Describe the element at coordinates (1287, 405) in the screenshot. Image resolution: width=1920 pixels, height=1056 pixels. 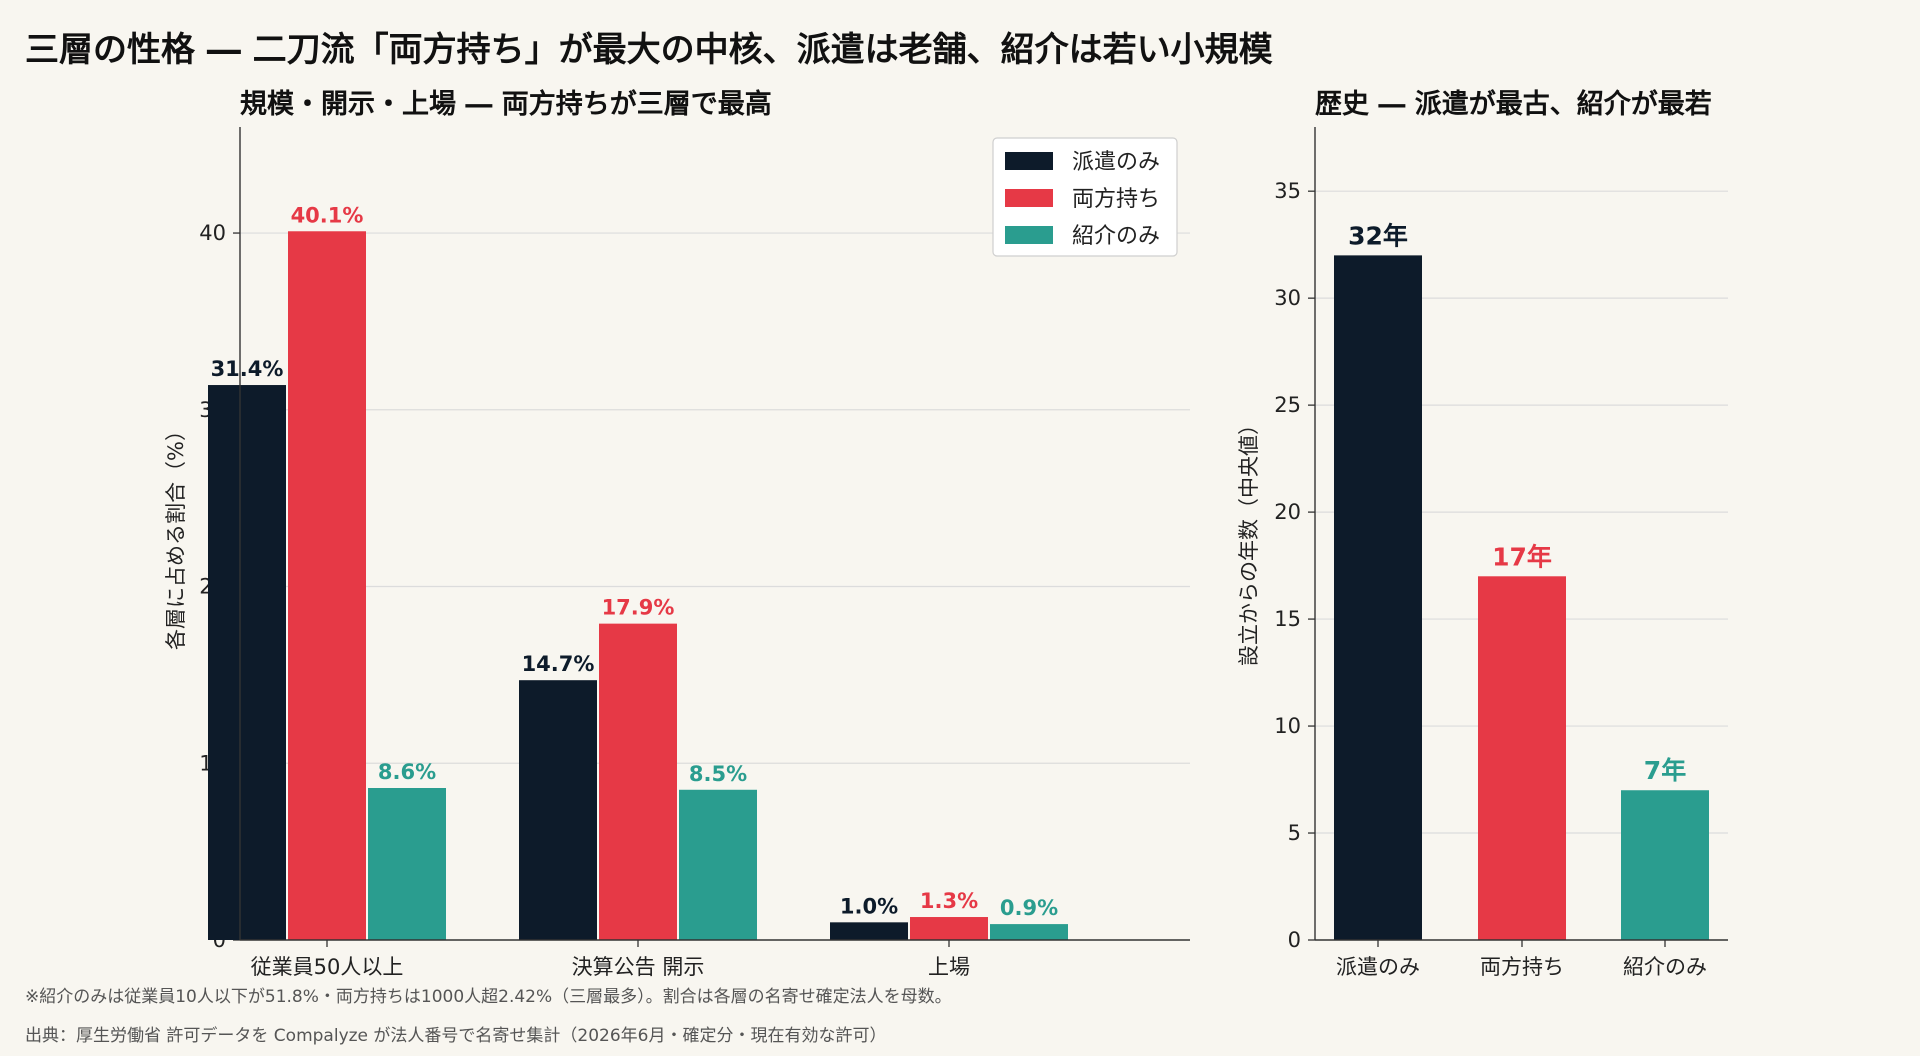
I see `y-tick-label: 25` at that location.